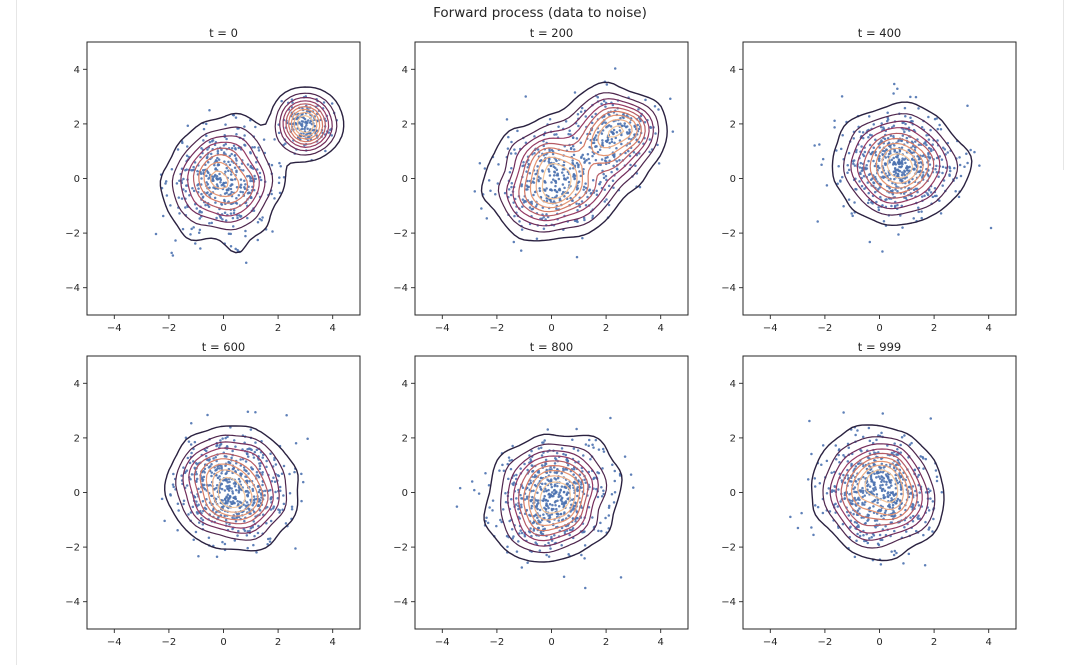 The height and width of the screenshot is (665, 1080). Describe the element at coordinates (551, 347) in the screenshot. I see `subplot-title: t = 800` at that location.